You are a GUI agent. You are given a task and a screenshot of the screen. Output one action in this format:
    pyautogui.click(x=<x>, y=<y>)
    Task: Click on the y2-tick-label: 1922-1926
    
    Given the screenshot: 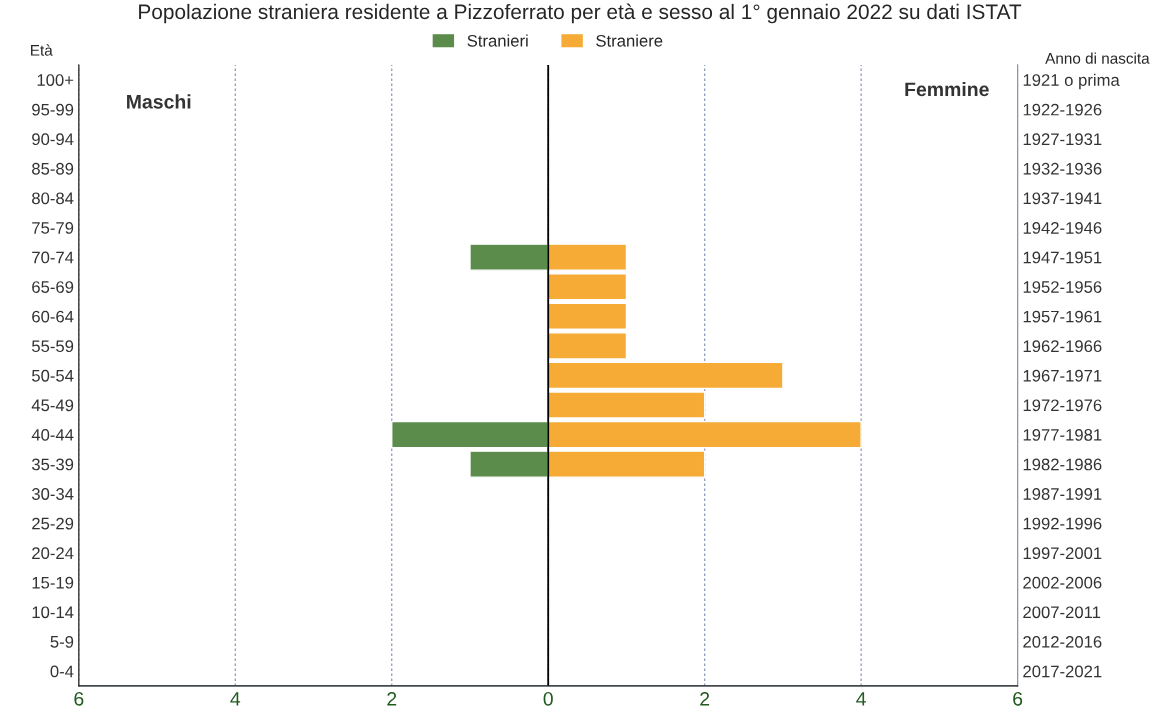 What is the action you would take?
    pyautogui.click(x=1062, y=109)
    